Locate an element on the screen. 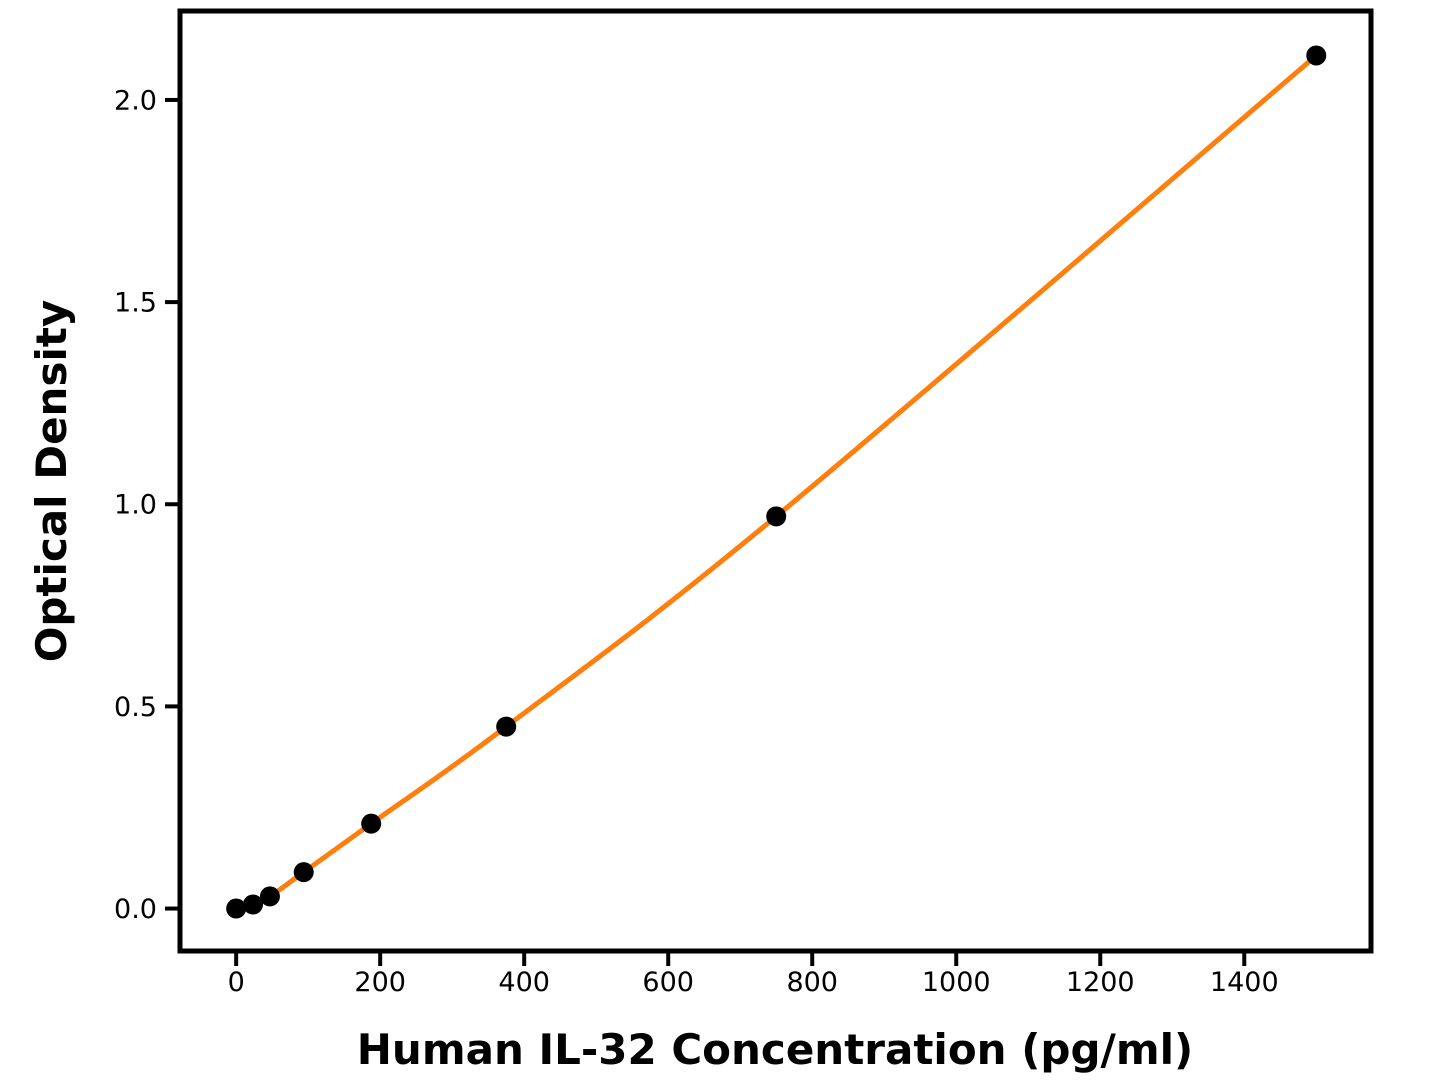 Image resolution: width=1445 pixels, height=1084 pixels. y-tick-label: 0.0 is located at coordinates (135, 909).